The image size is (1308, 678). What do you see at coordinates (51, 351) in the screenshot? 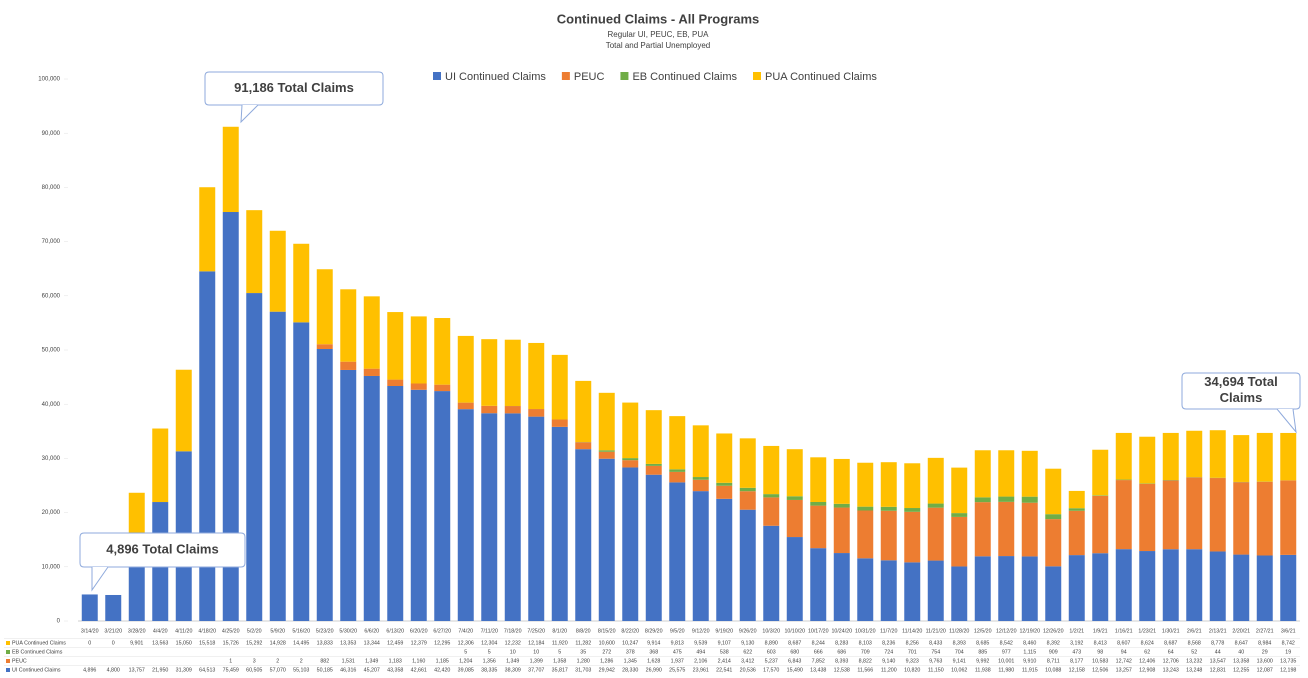
I see `y-tick-label: 50,000` at bounding box center [51, 351].